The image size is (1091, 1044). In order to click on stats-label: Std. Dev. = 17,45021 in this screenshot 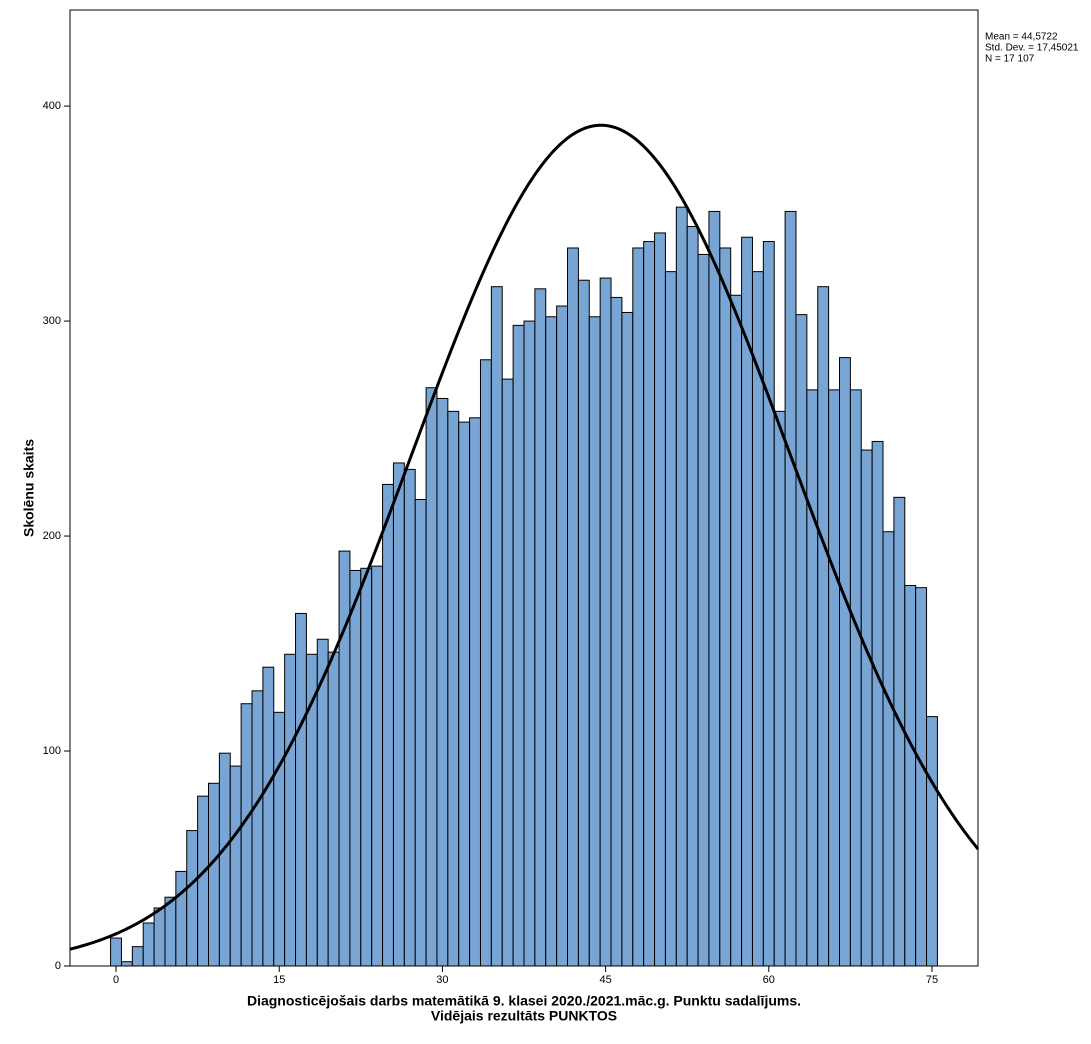, I will do `click(1032, 48)`.